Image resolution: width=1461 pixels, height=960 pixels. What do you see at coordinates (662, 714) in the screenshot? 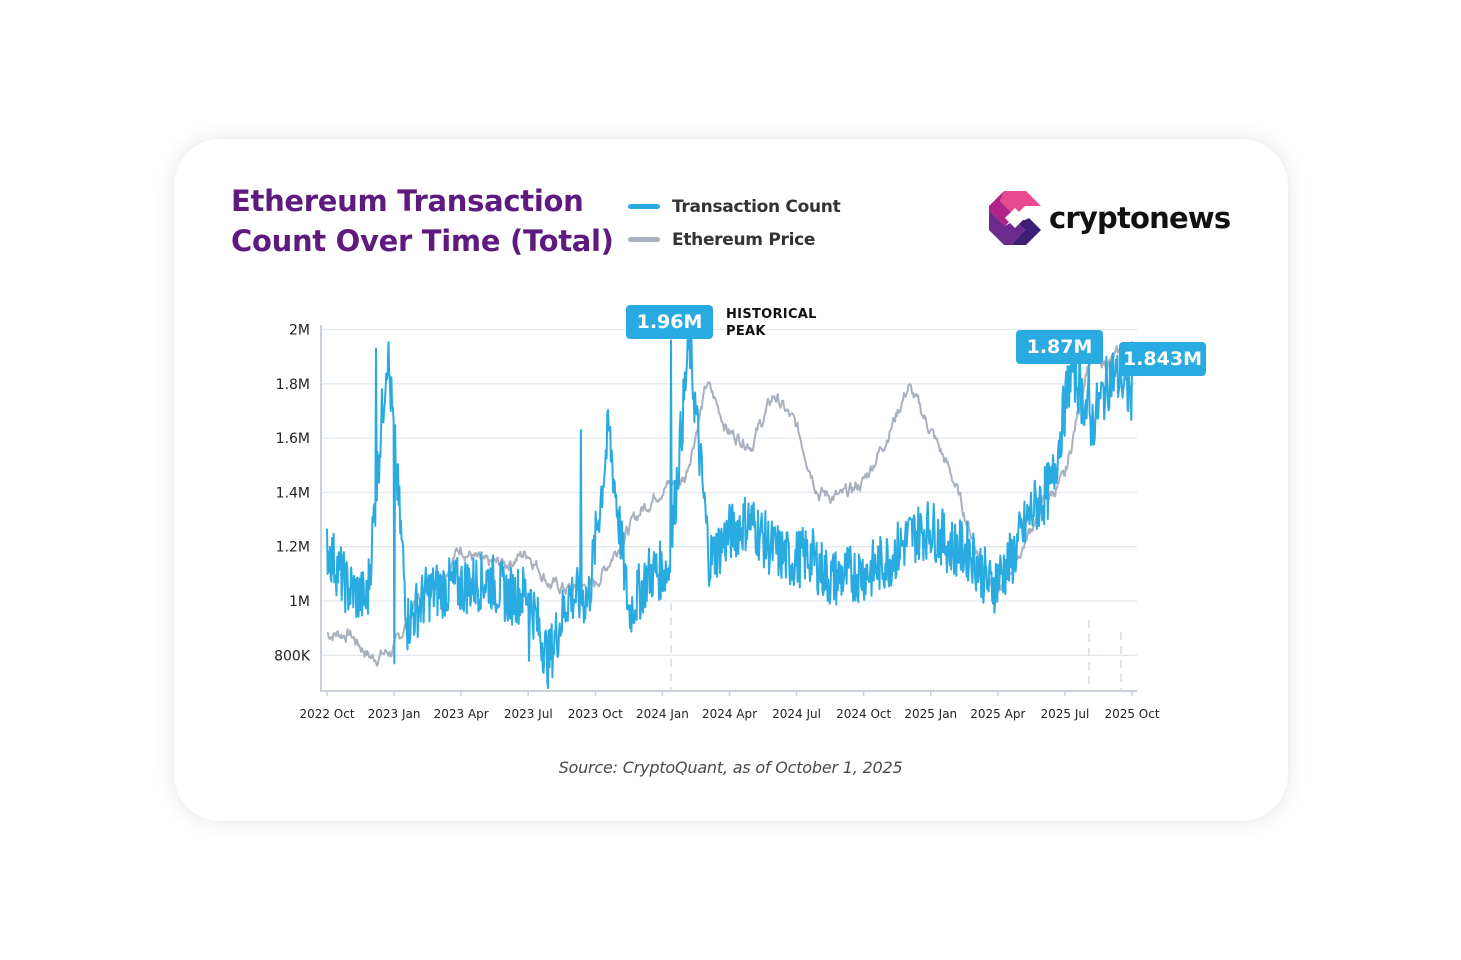
I see `x-tick-label: 2024 Jan` at bounding box center [662, 714].